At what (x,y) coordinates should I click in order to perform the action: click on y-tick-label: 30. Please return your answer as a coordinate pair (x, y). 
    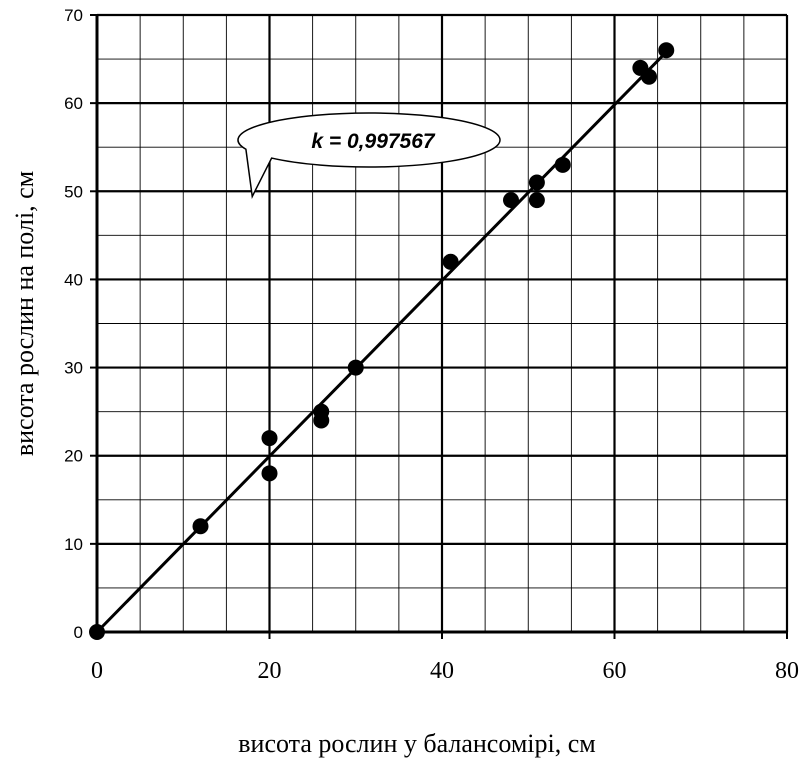
    Looking at the image, I should click on (73, 368).